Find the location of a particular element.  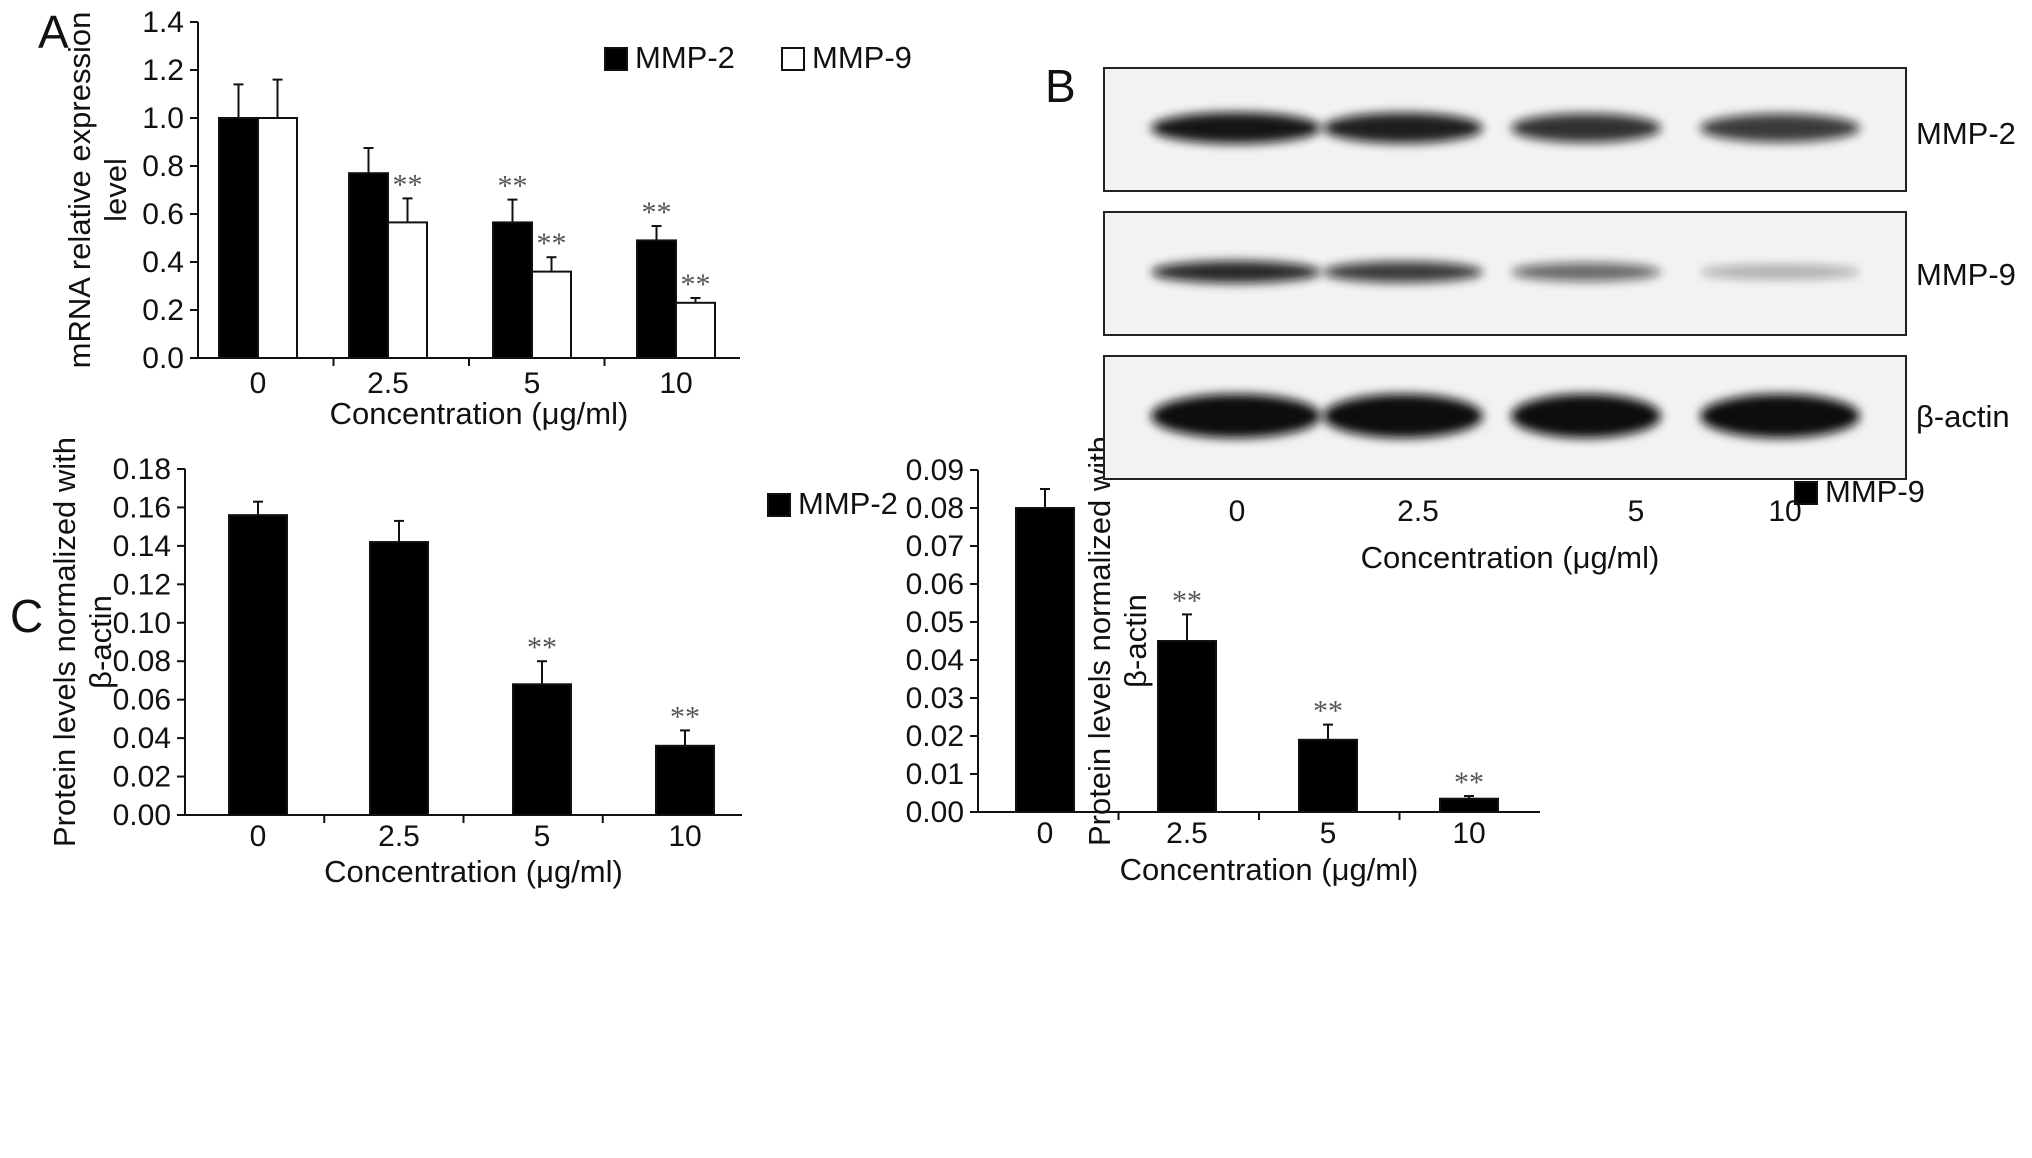

blot-lane-label-2.5: 2.5 is located at coordinates (1418, 511).